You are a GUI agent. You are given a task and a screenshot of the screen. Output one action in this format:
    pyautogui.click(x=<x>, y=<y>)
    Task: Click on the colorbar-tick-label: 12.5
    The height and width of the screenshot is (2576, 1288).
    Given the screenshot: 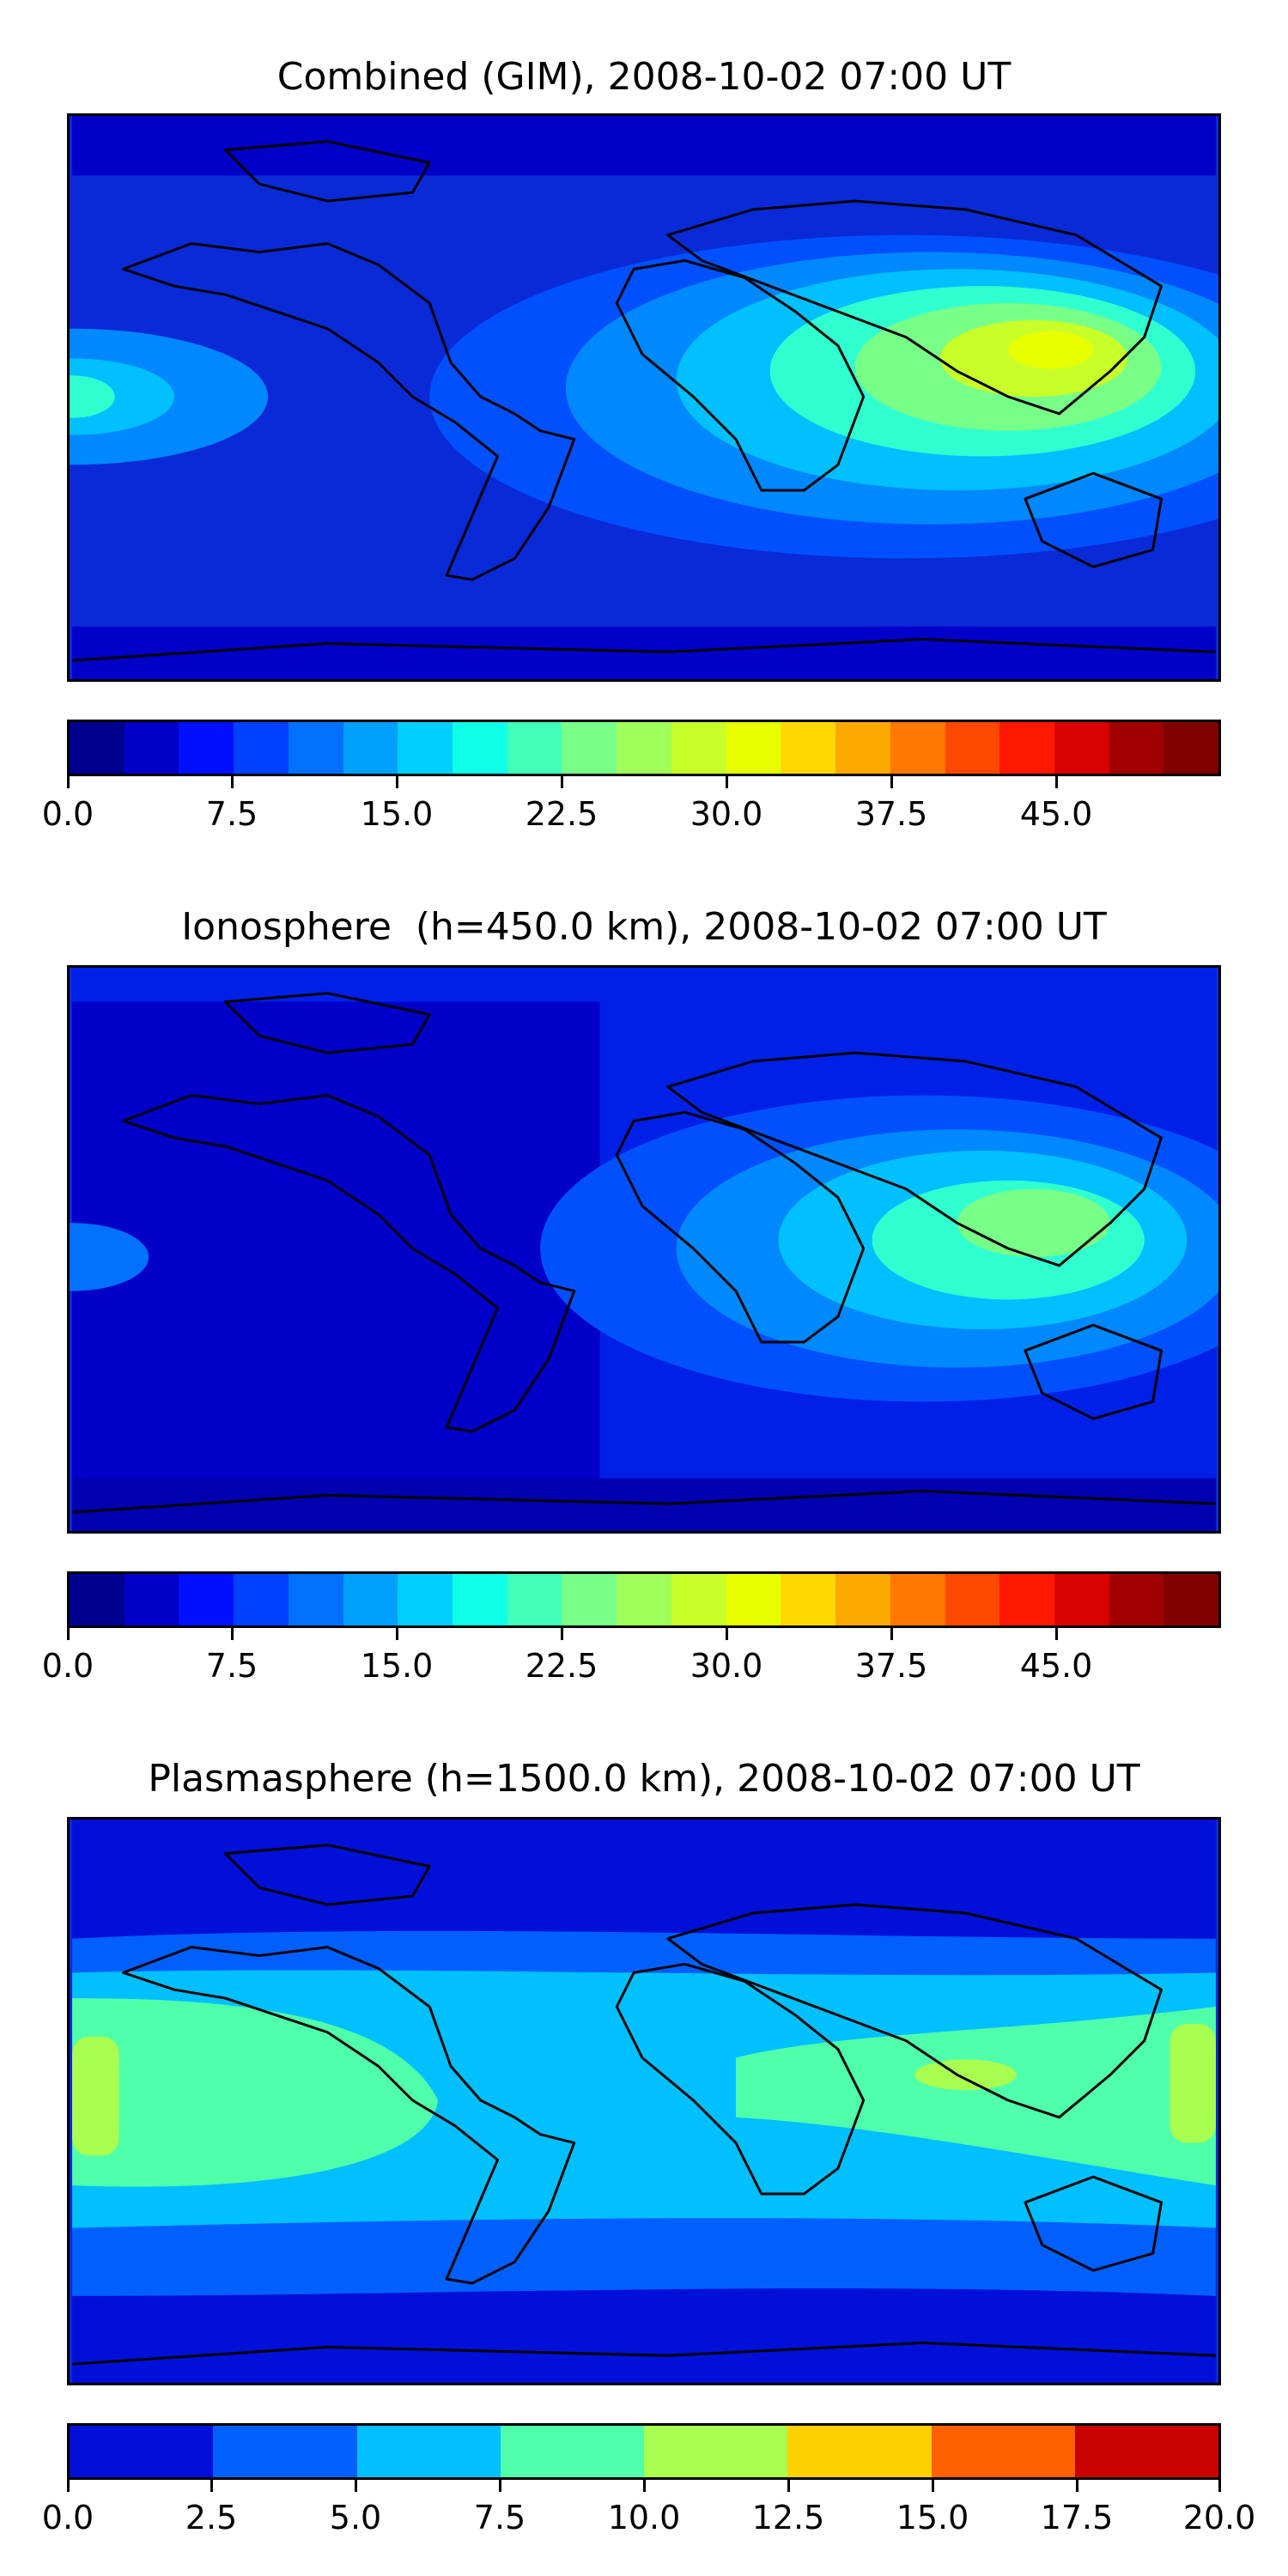 What is the action you would take?
    pyautogui.click(x=788, y=2518)
    